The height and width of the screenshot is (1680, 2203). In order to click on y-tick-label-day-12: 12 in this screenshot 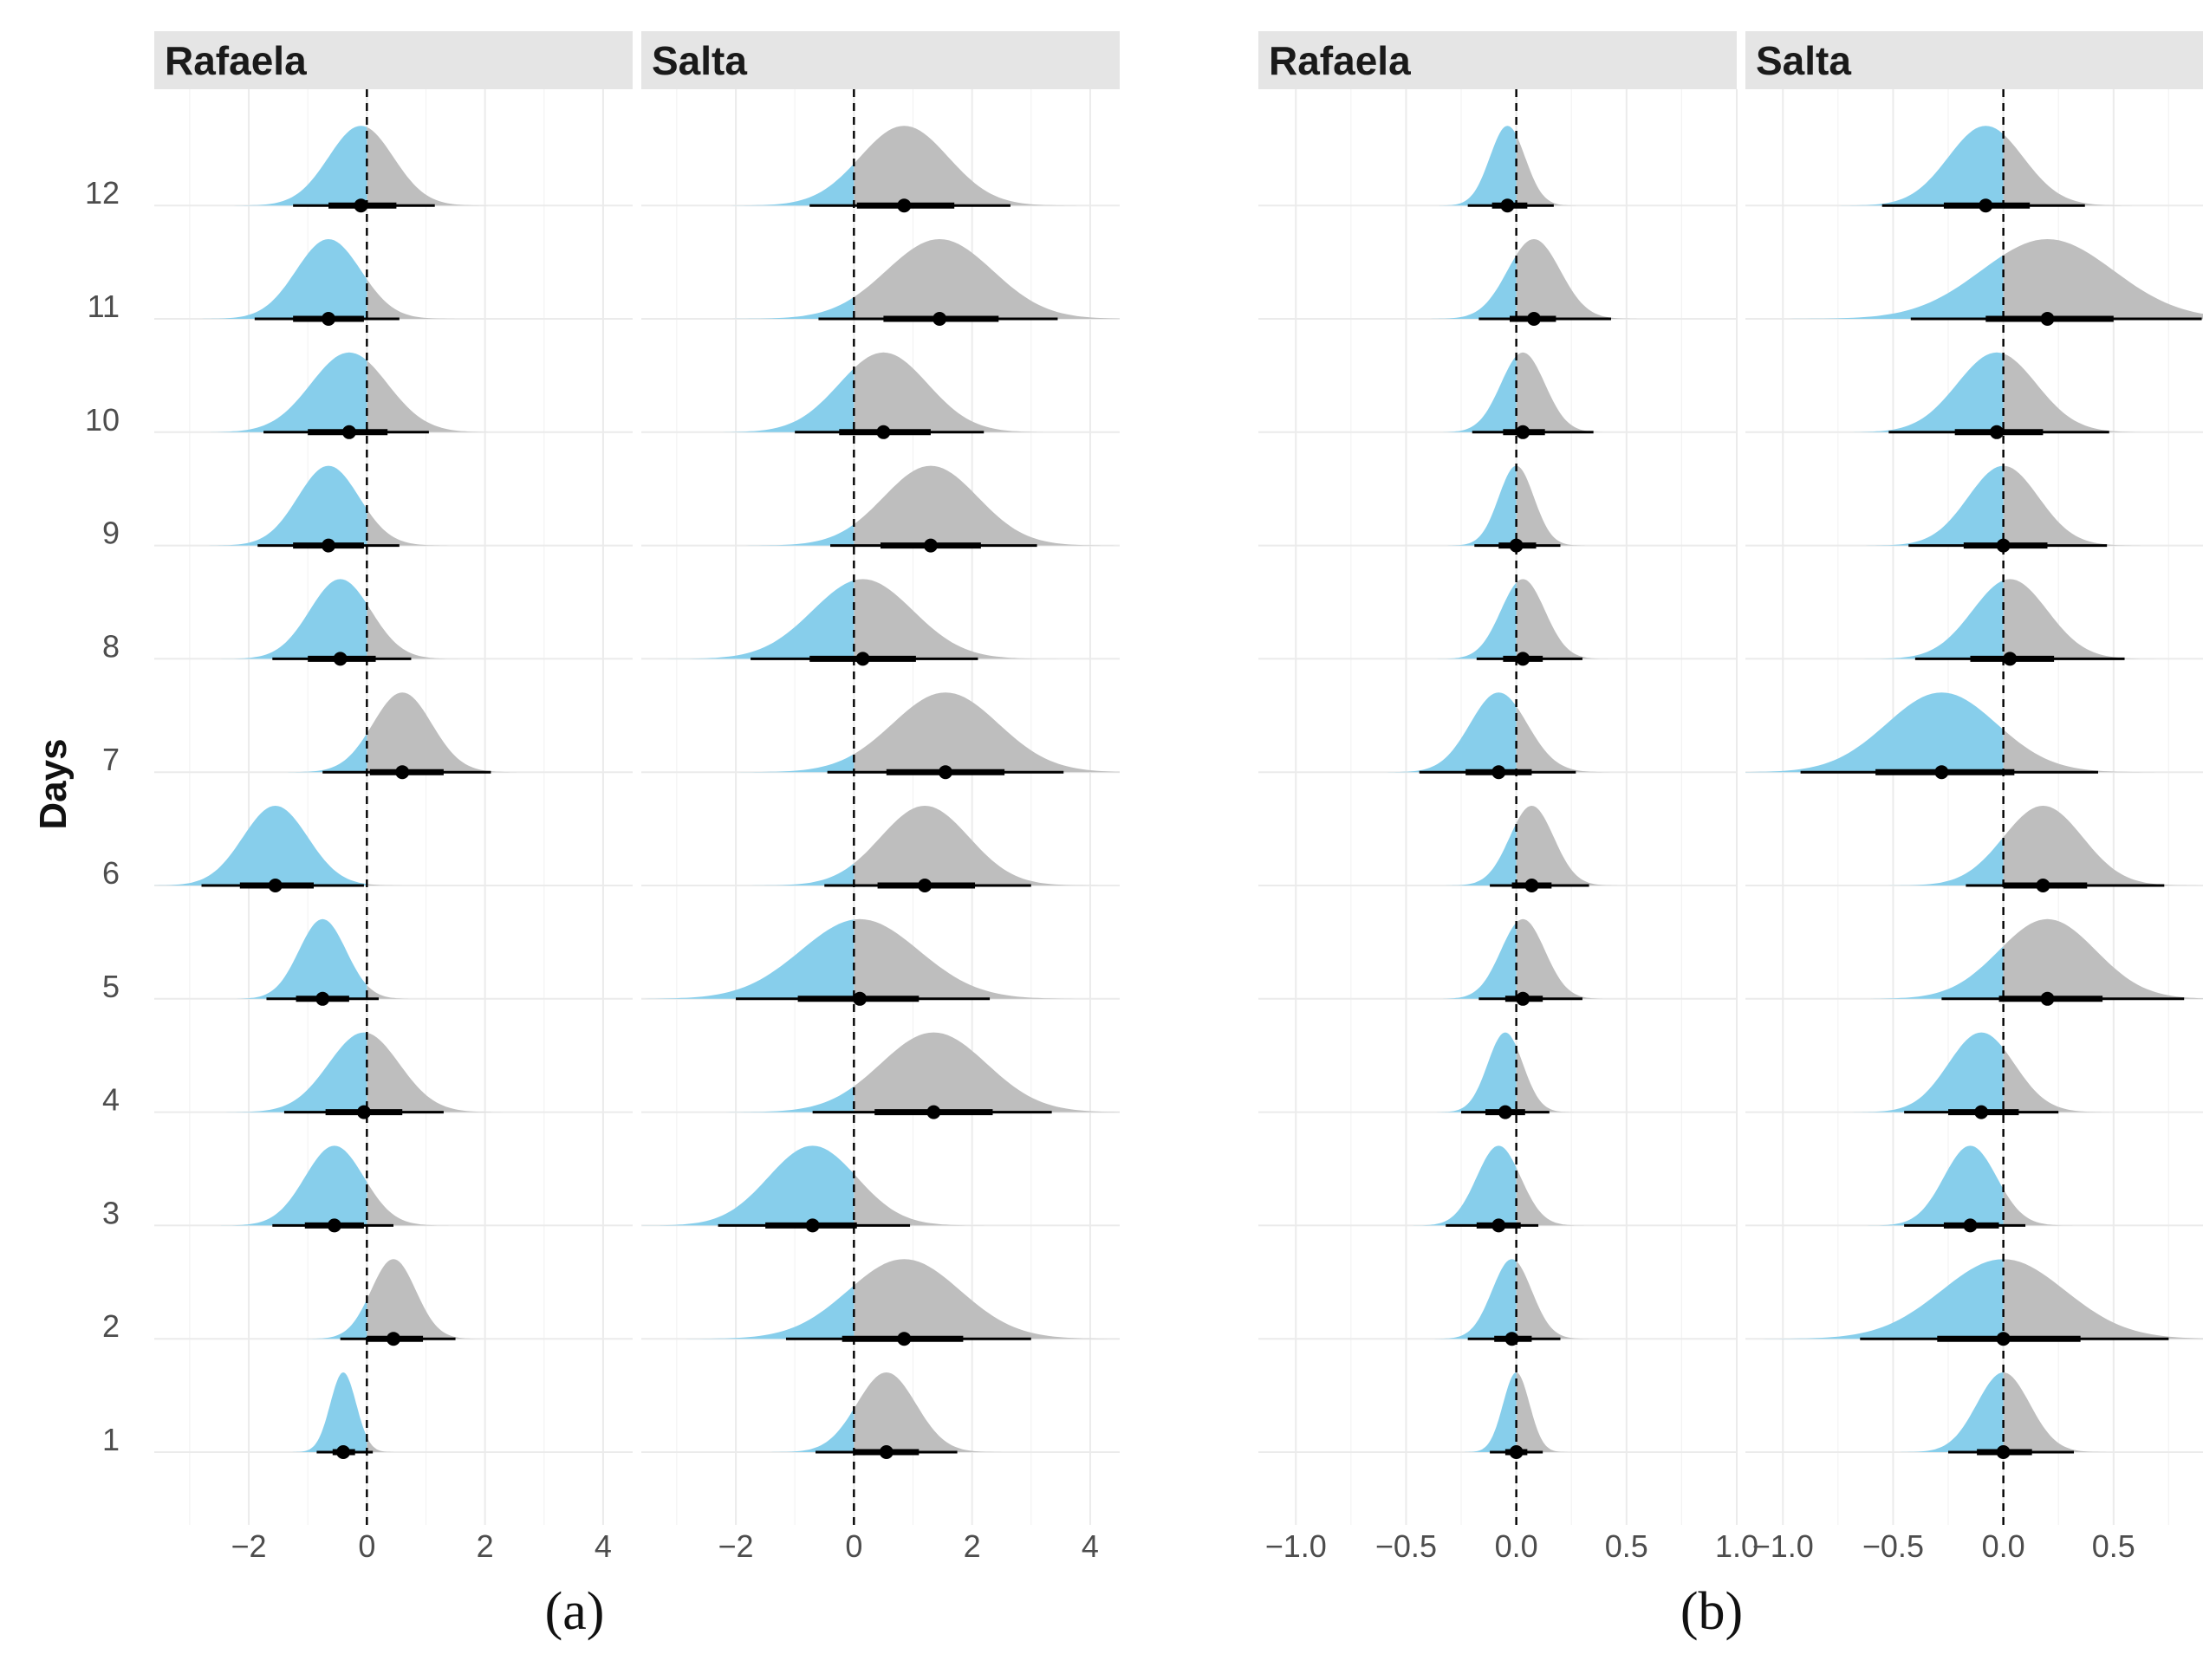, I will do `click(103, 193)`.